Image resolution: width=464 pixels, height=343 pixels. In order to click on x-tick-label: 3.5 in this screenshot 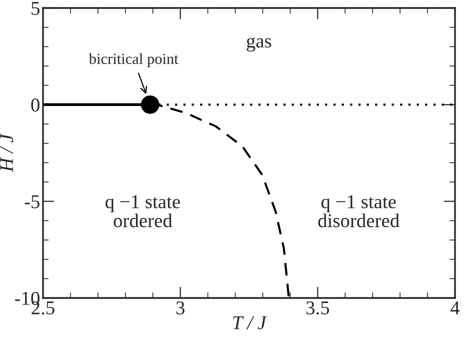, I will do `click(318, 308)`.